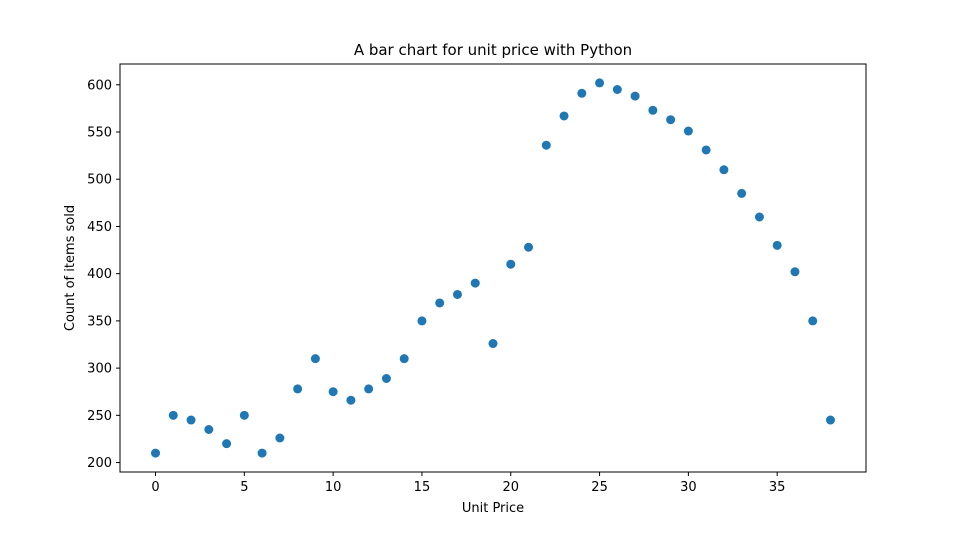 The width and height of the screenshot is (963, 534). Describe the element at coordinates (70, 268) in the screenshot. I see `y-axis-label: Count of items sold` at that location.